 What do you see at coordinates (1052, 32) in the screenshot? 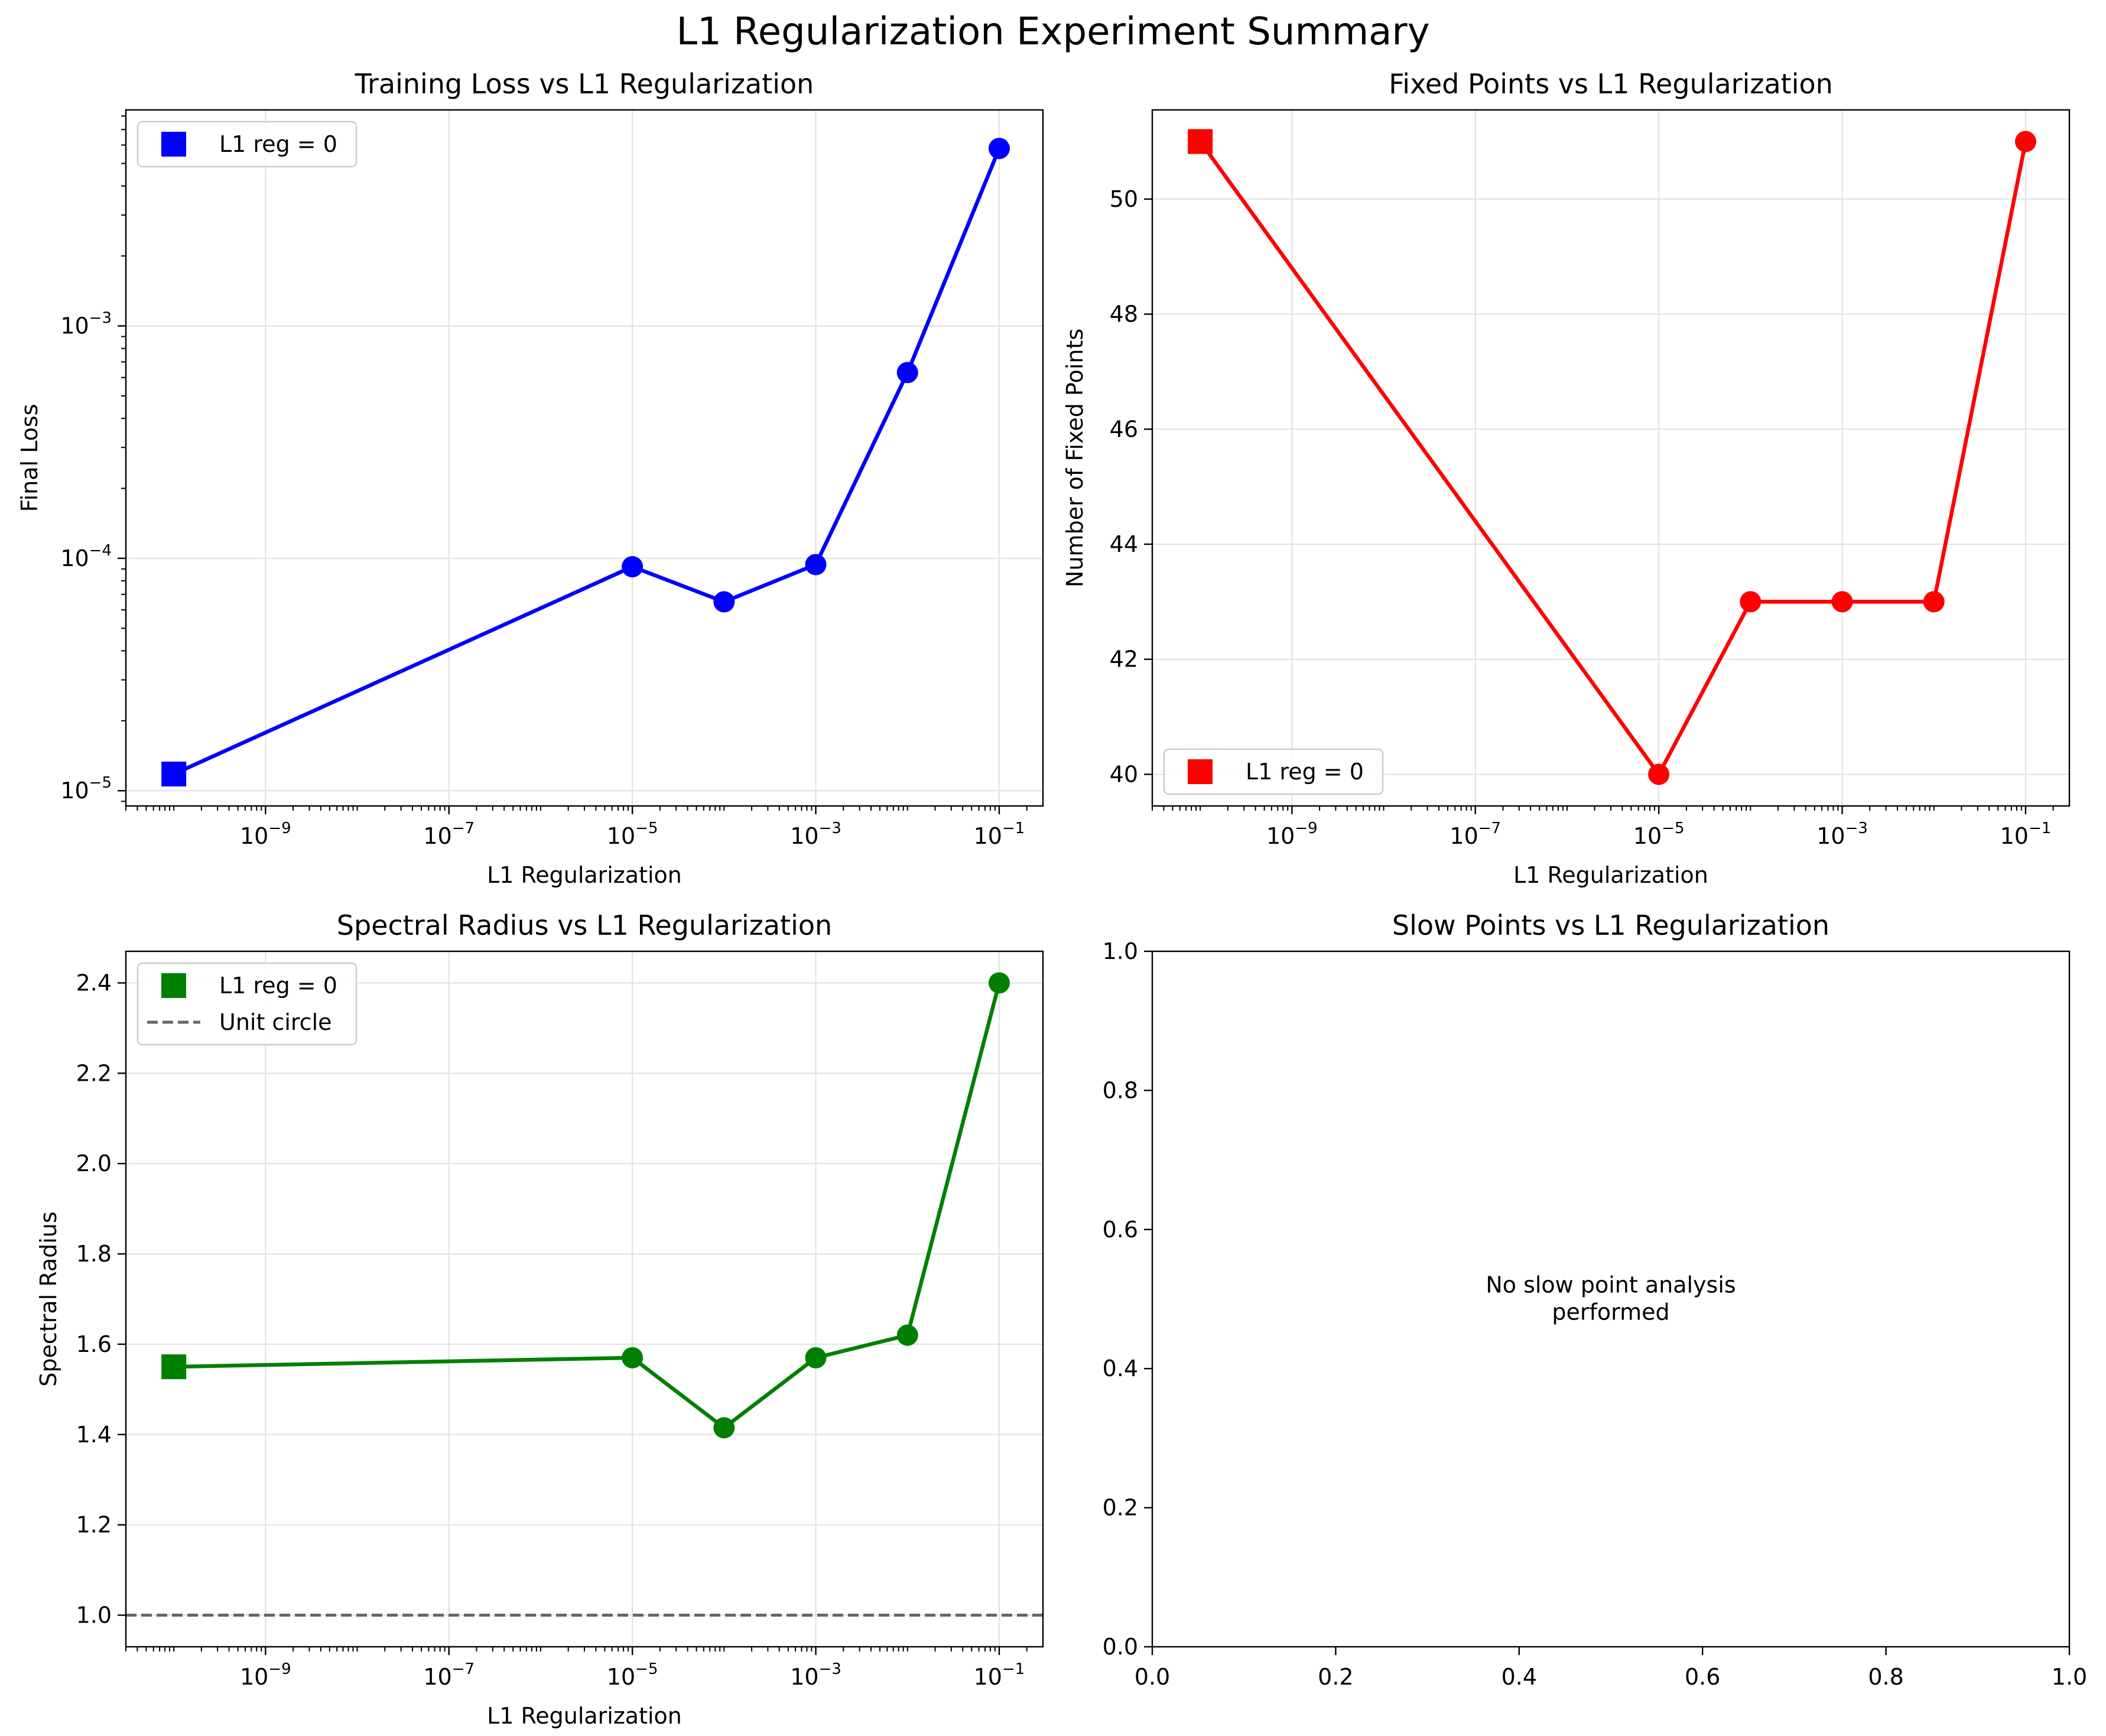
I see `figure-title: L1 Regularization Experiment Summary` at bounding box center [1052, 32].